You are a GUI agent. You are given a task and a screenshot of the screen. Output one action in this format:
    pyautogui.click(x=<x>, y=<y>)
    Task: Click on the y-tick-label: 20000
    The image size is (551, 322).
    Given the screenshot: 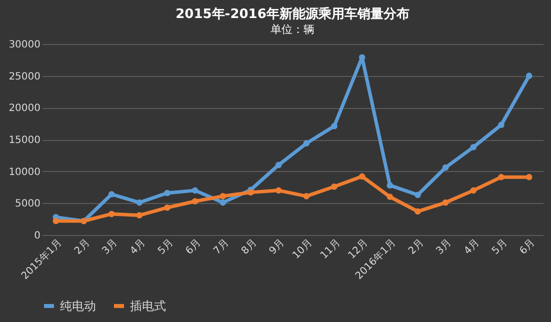 What is the action you would take?
    pyautogui.click(x=24, y=108)
    